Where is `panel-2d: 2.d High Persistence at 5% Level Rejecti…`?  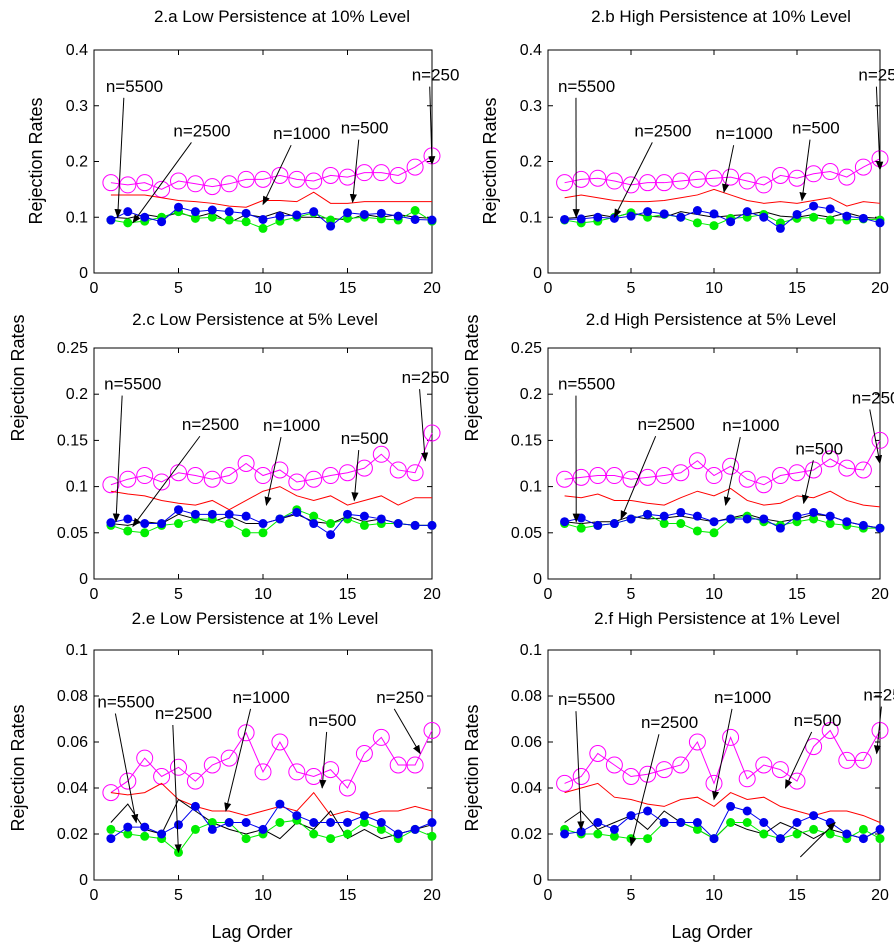 panel-2d: 2.d High Persistence at 5% Level Rejecti… is located at coordinates (678, 456).